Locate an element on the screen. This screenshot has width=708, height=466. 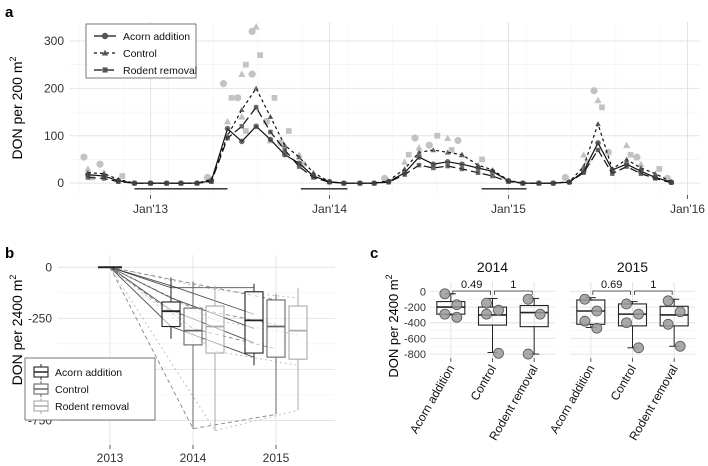
c-xtick-label: Control is located at coordinates (483, 383).